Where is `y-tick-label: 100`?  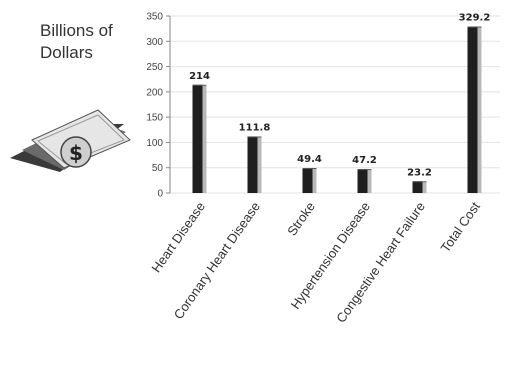 y-tick-label: 100 is located at coordinates (154, 143).